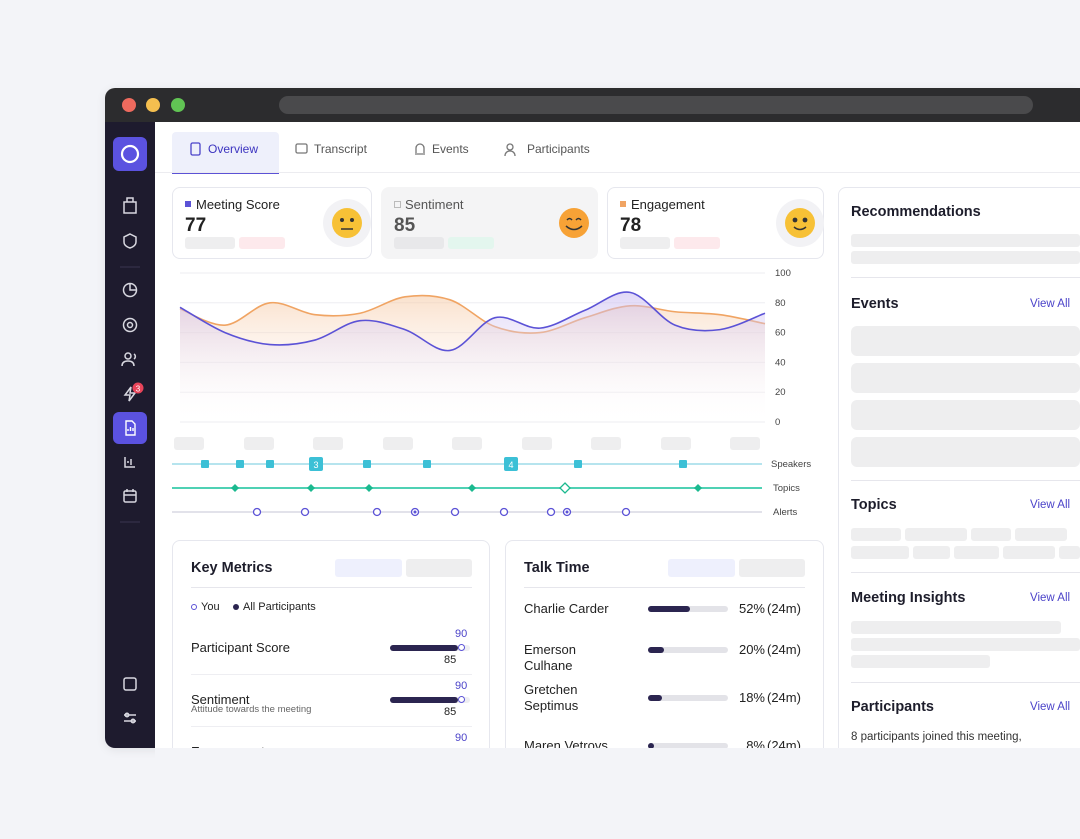  Describe the element at coordinates (472, 357) in the screenshot. I see `area` at that location.